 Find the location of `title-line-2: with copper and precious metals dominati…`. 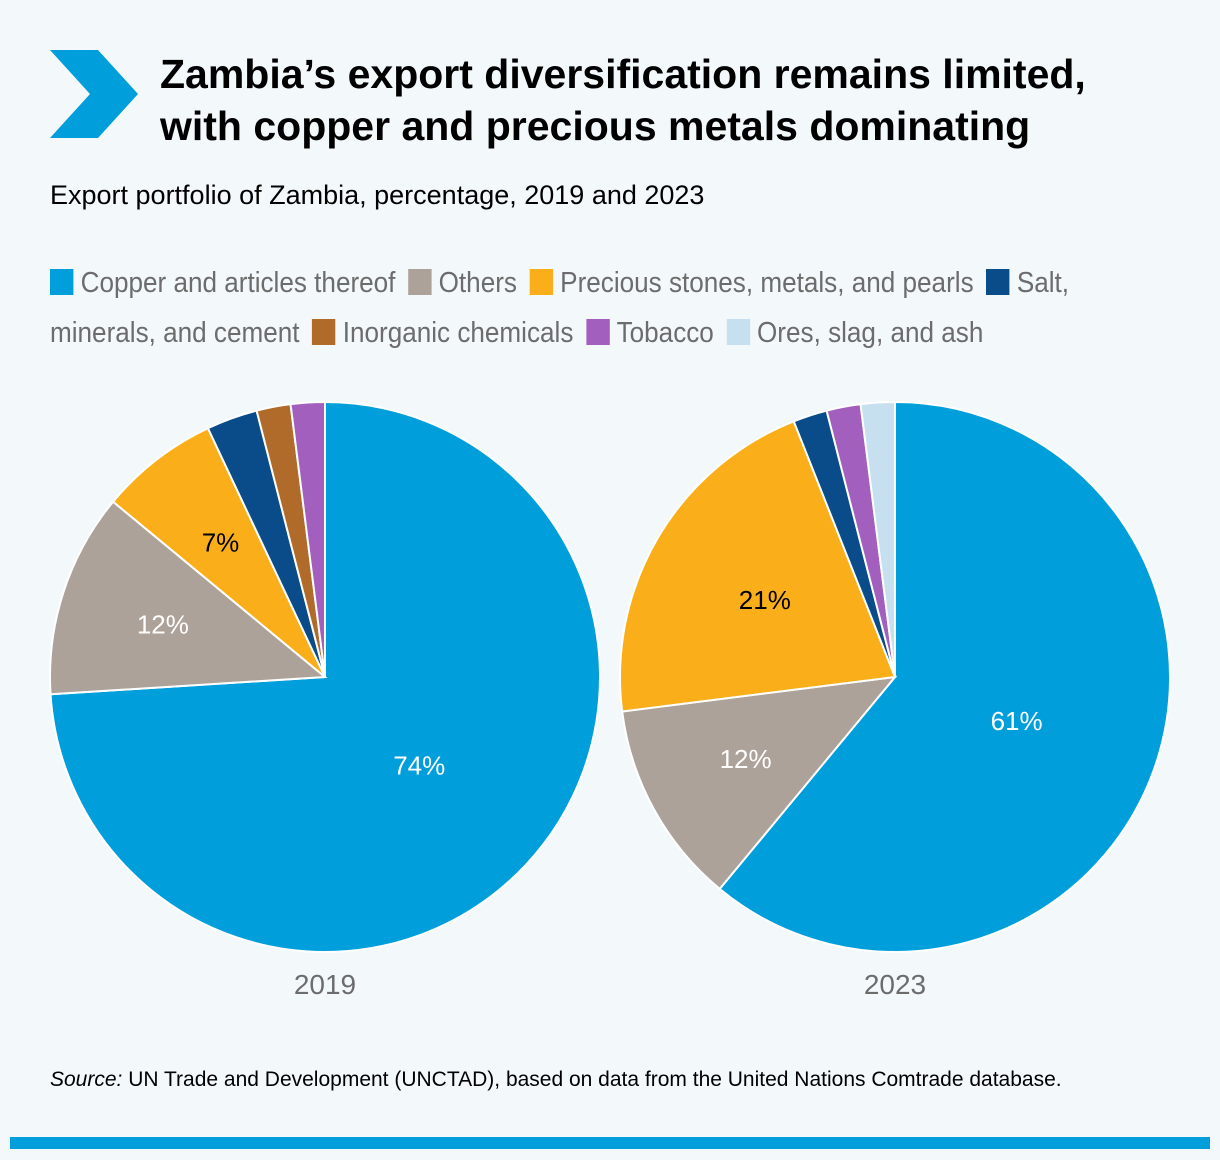

title-line-2: with copper and precious metals dominati… is located at coordinates (595, 126).